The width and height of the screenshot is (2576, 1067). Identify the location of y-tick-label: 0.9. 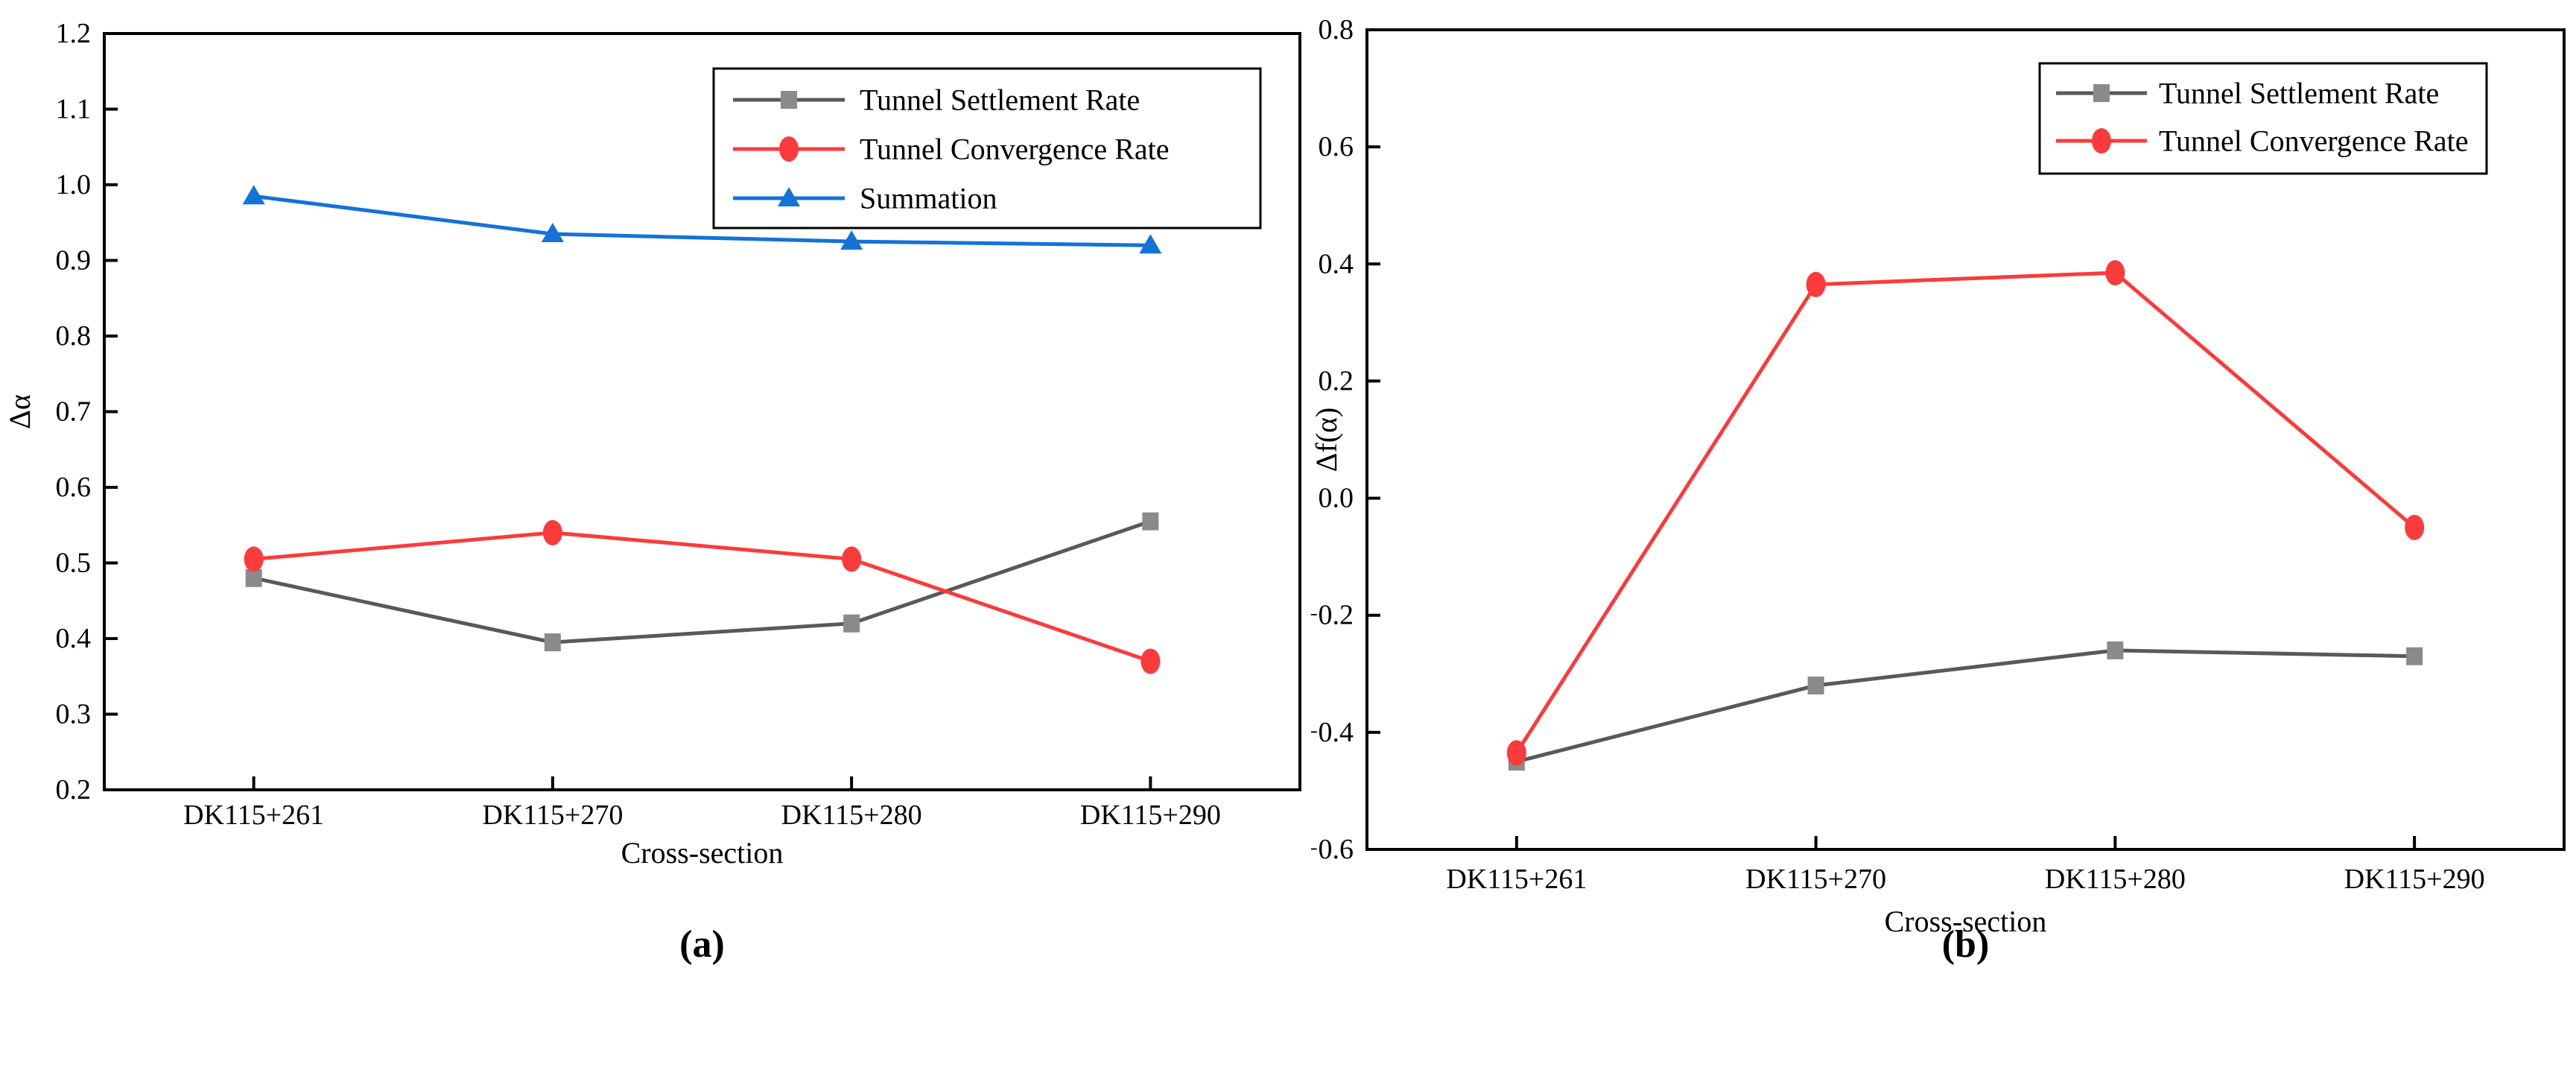
(74, 260).